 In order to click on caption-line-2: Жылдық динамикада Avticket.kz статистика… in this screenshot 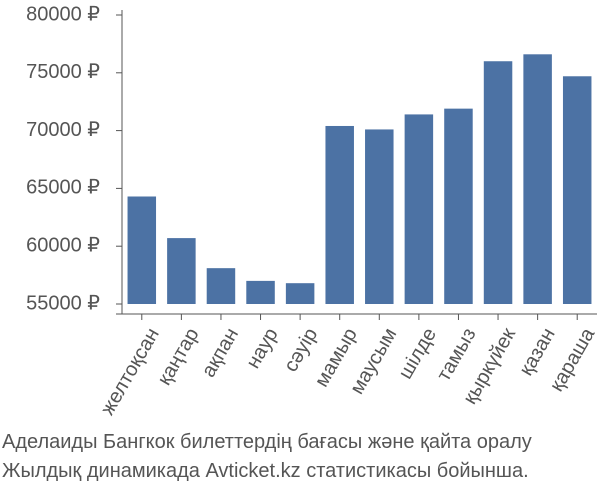, I will do `click(265, 471)`.